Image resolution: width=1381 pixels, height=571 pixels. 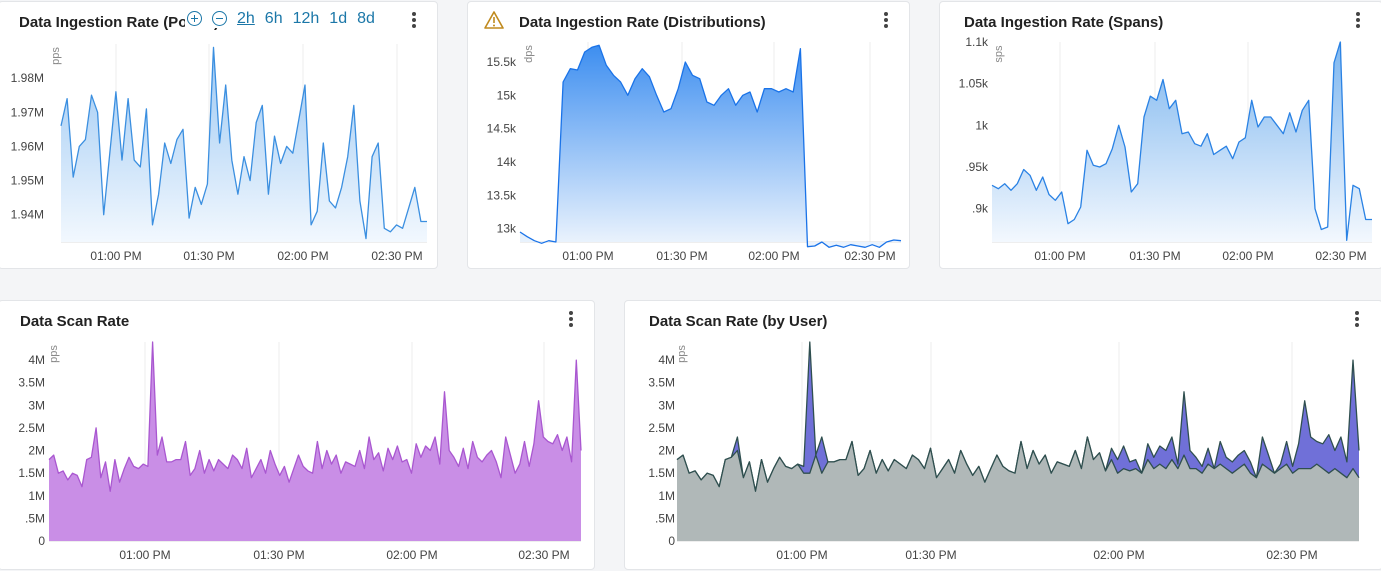 What do you see at coordinates (529, 54) in the screenshot?
I see `y-axis-label: dps` at bounding box center [529, 54].